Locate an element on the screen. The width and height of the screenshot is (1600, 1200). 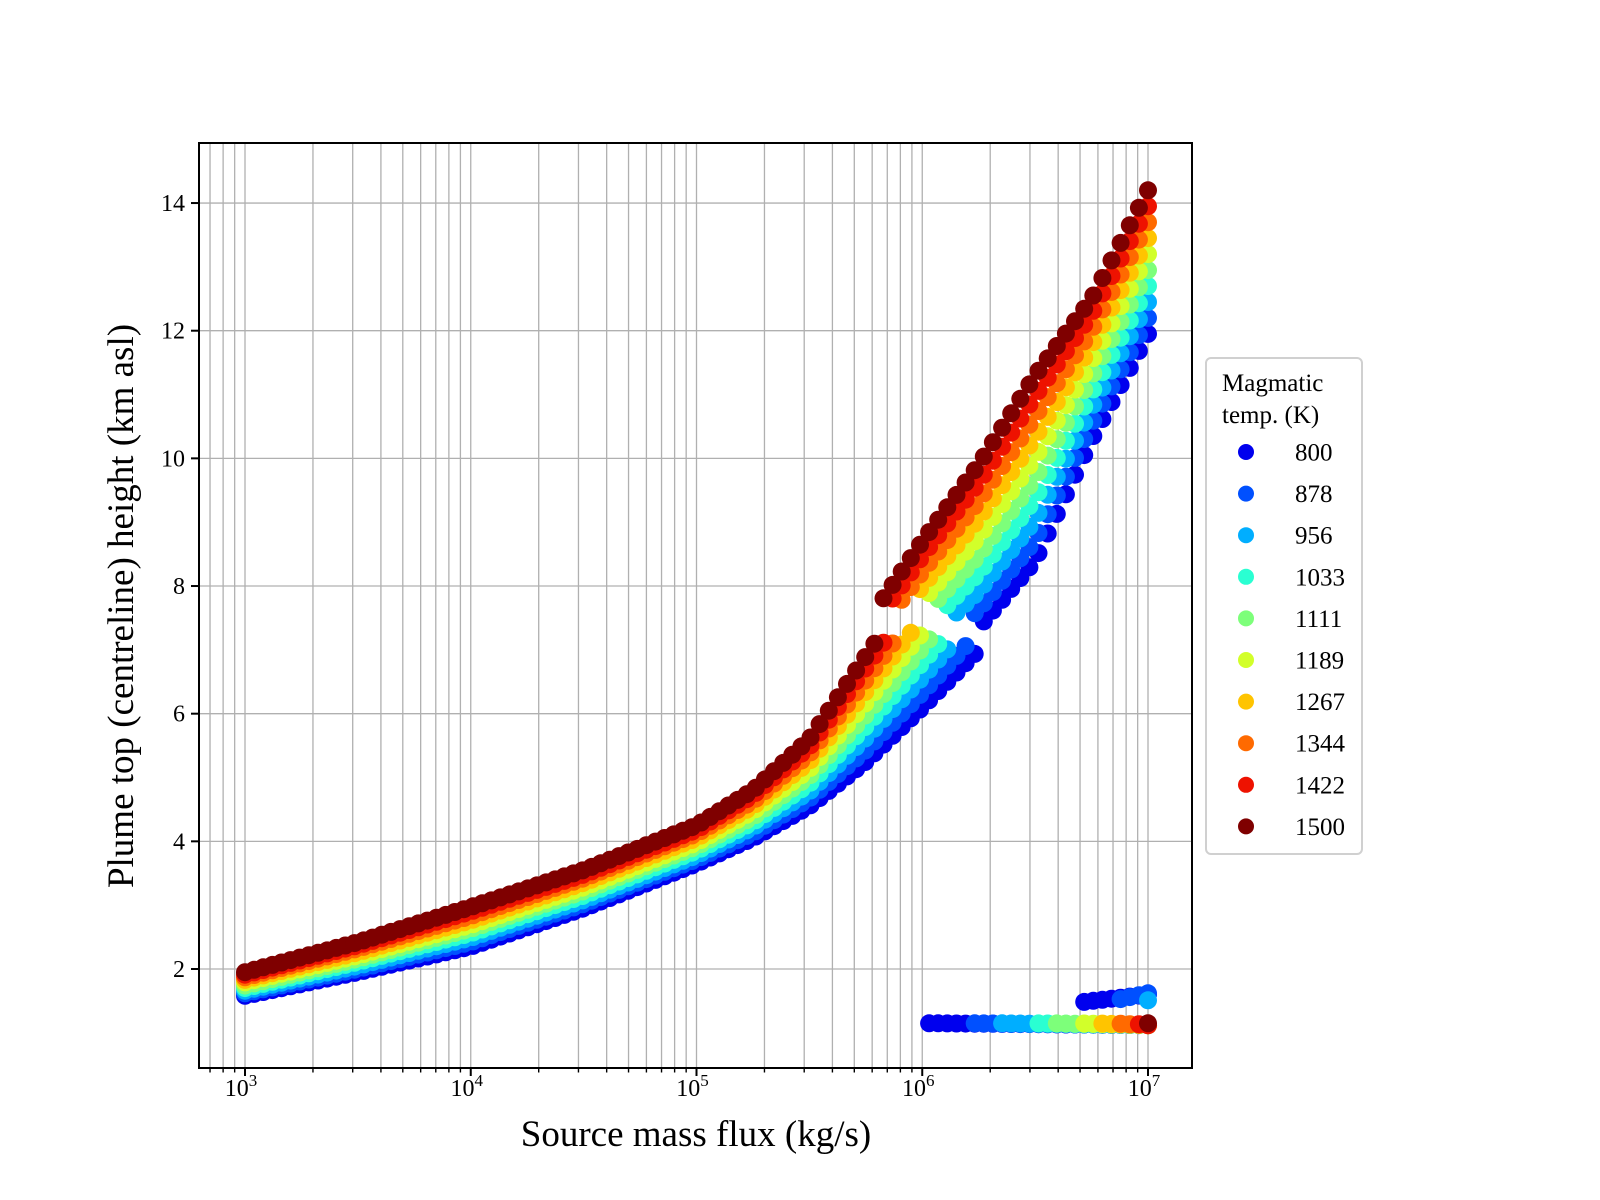
y-tick-label: 10 is located at coordinates (173, 459).